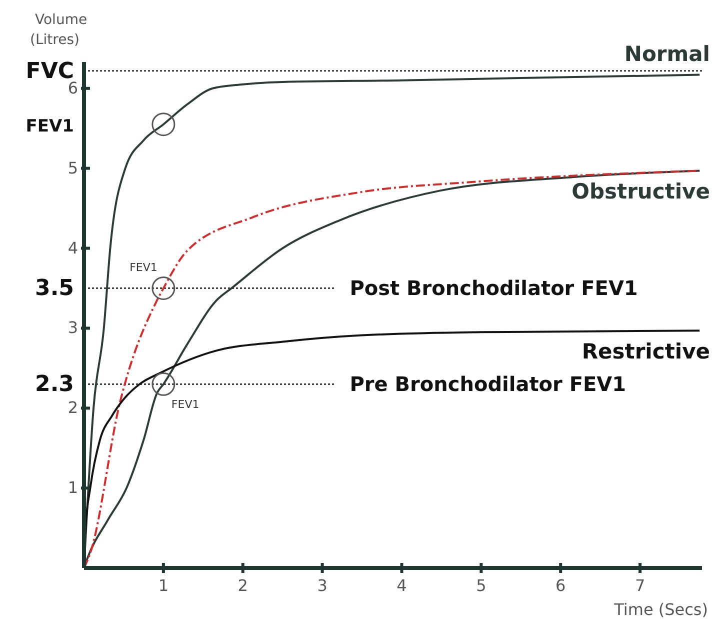  Describe the element at coordinates (646, 352) in the screenshot. I see `series-label: Restrictive` at that location.